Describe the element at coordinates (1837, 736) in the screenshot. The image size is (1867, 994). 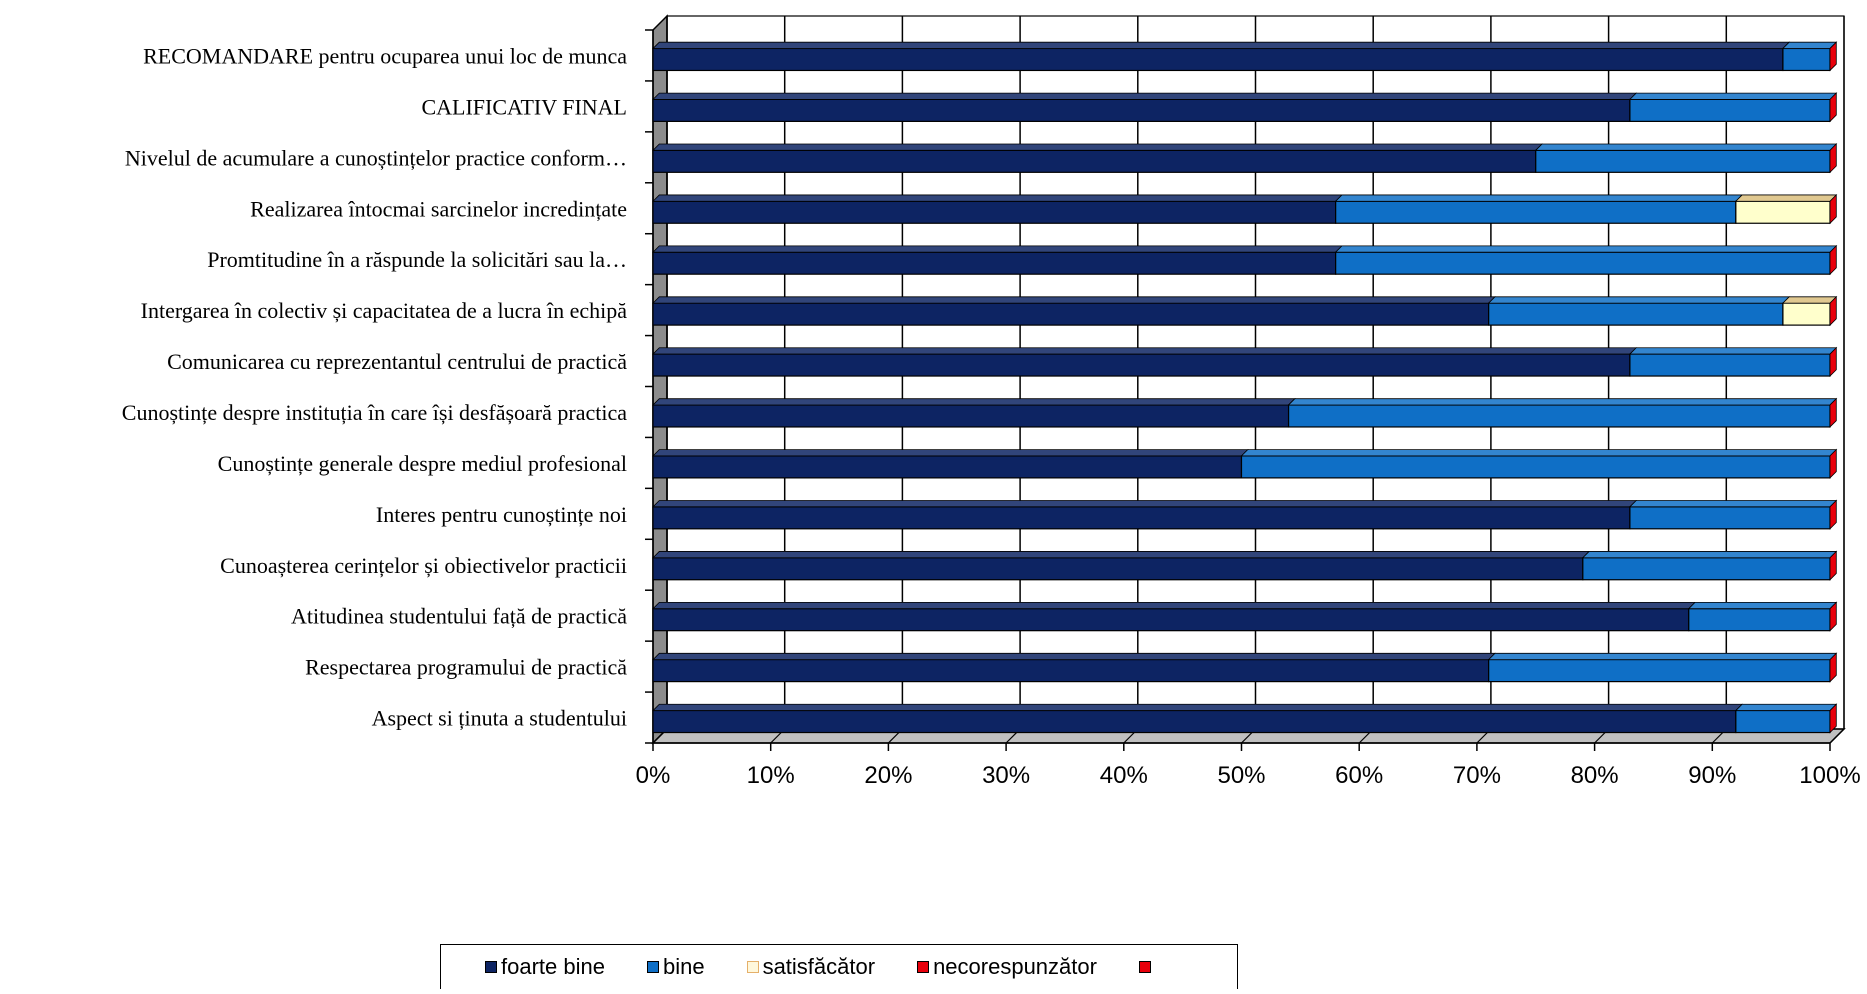
I see `x-floor-line` at that location.